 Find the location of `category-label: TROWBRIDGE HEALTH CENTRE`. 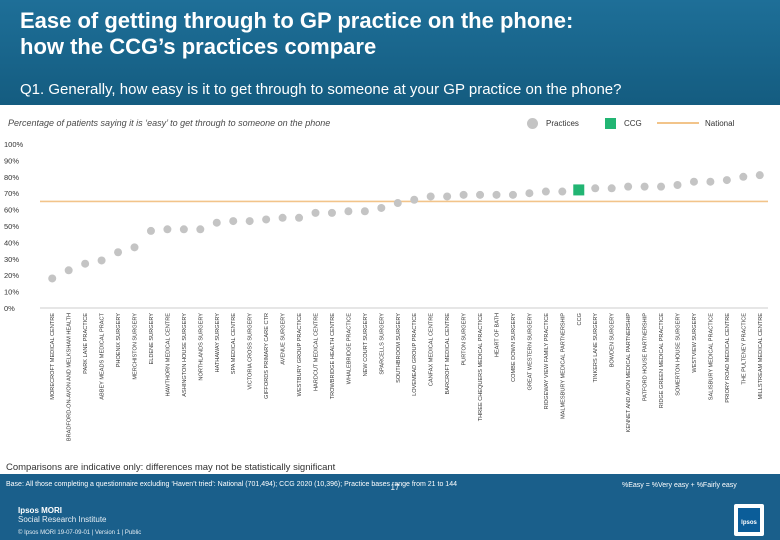

category-label: TROWBRIDGE HEALTH CENTRE is located at coordinates (333, 356).